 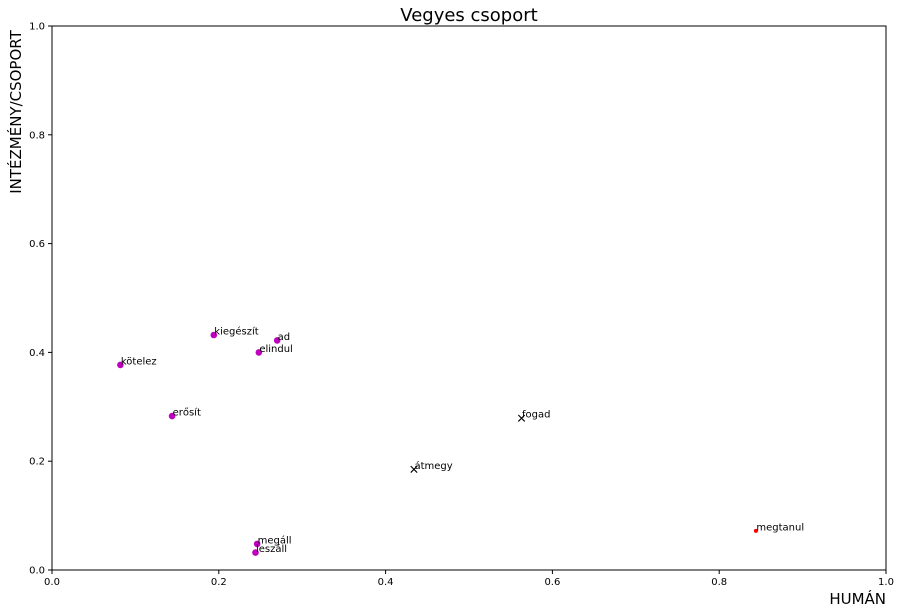 What do you see at coordinates (37, 244) in the screenshot?
I see `y-tick-label: 0.6` at bounding box center [37, 244].